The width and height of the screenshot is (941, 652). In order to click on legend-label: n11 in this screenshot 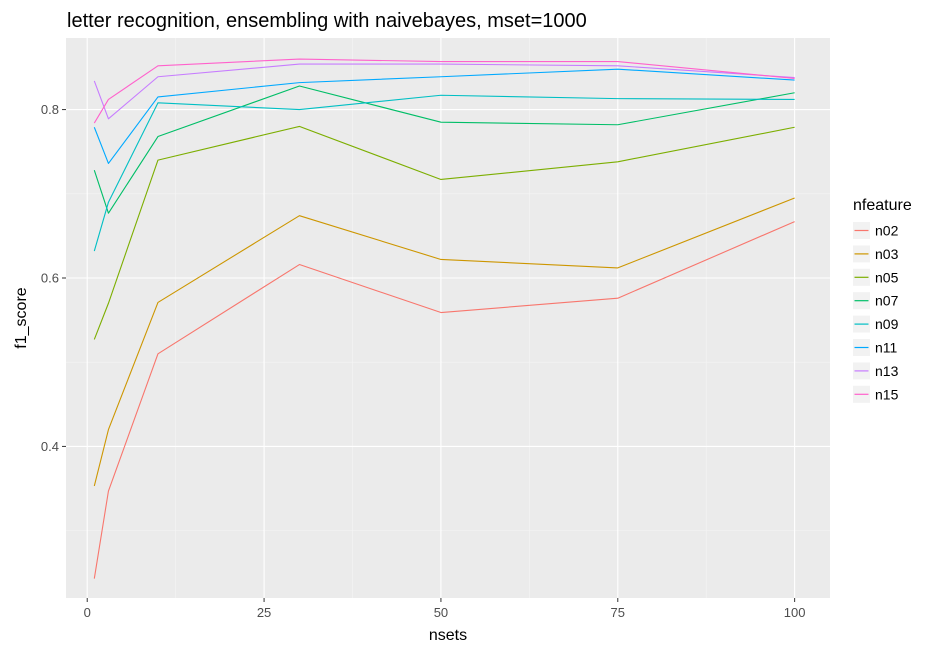, I will do `click(886, 348)`.